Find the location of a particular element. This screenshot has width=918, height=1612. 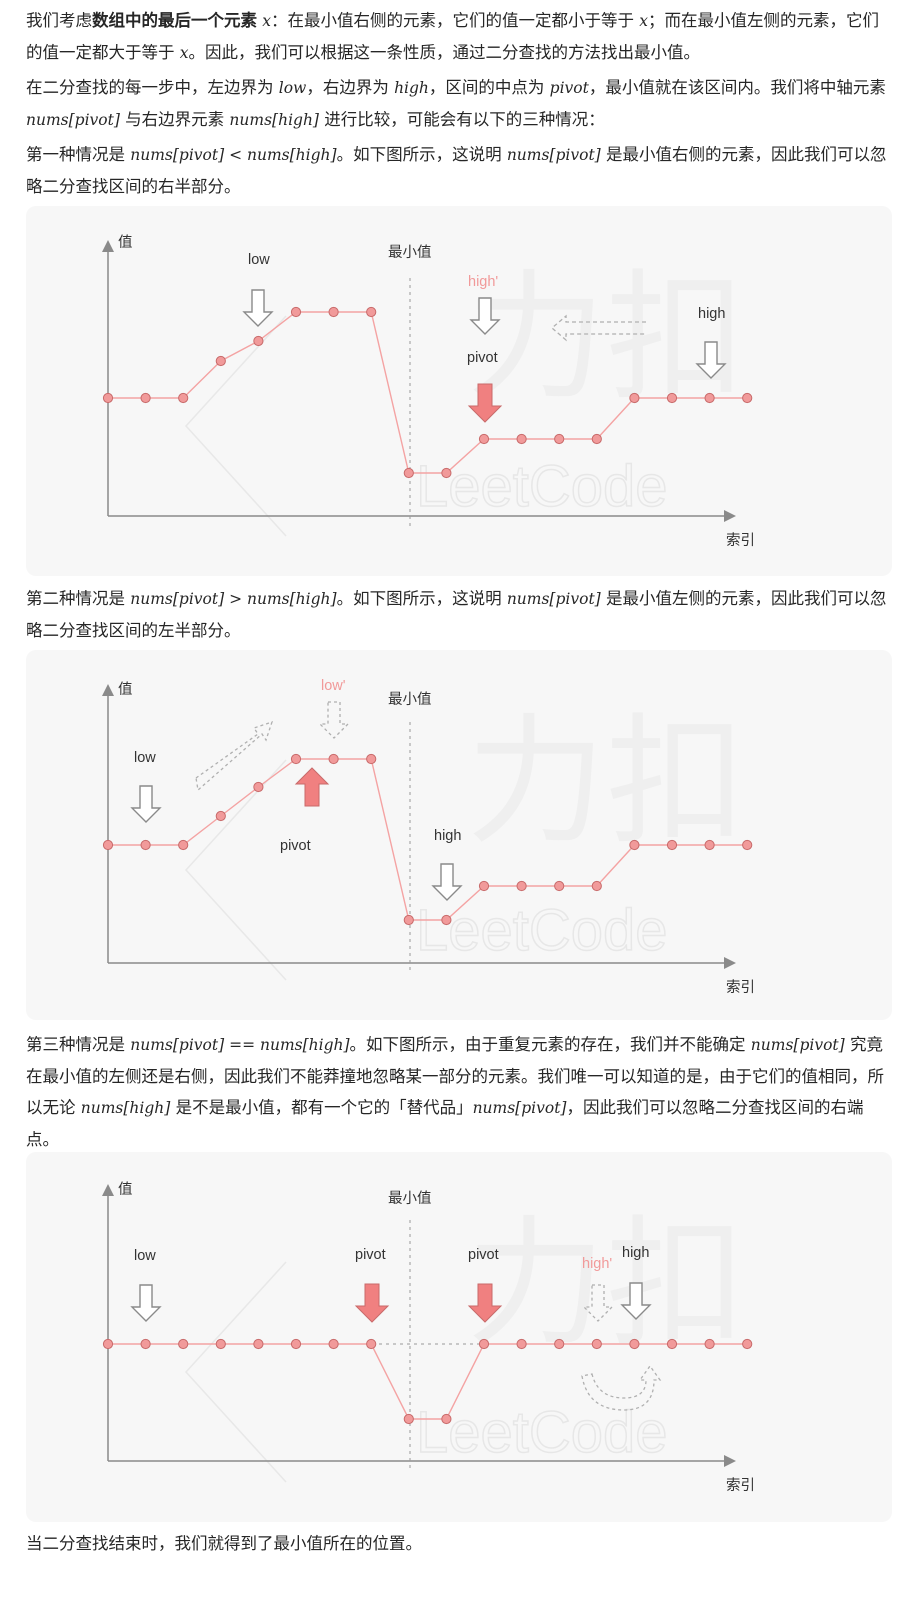

pivot-right-label: pivot is located at coordinates (483, 1255).